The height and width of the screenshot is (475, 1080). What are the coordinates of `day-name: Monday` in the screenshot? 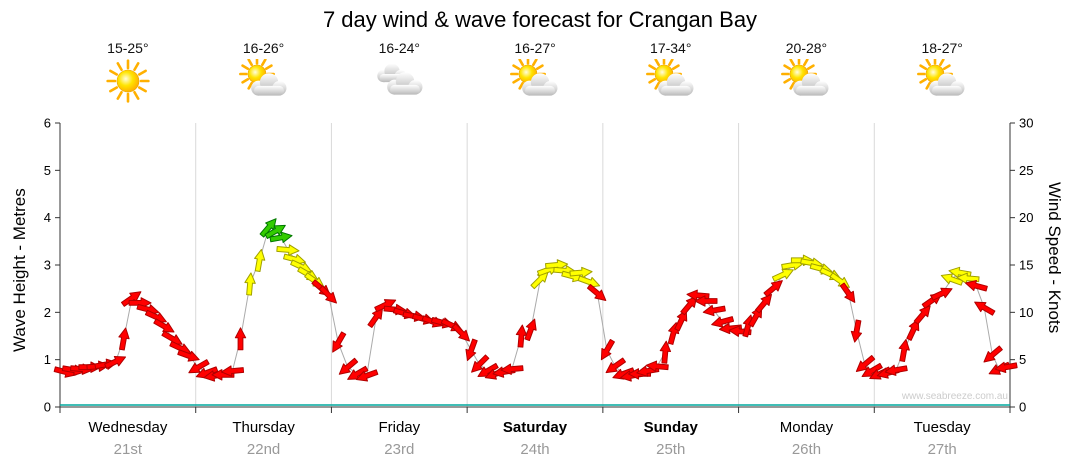 It's located at (806, 427).